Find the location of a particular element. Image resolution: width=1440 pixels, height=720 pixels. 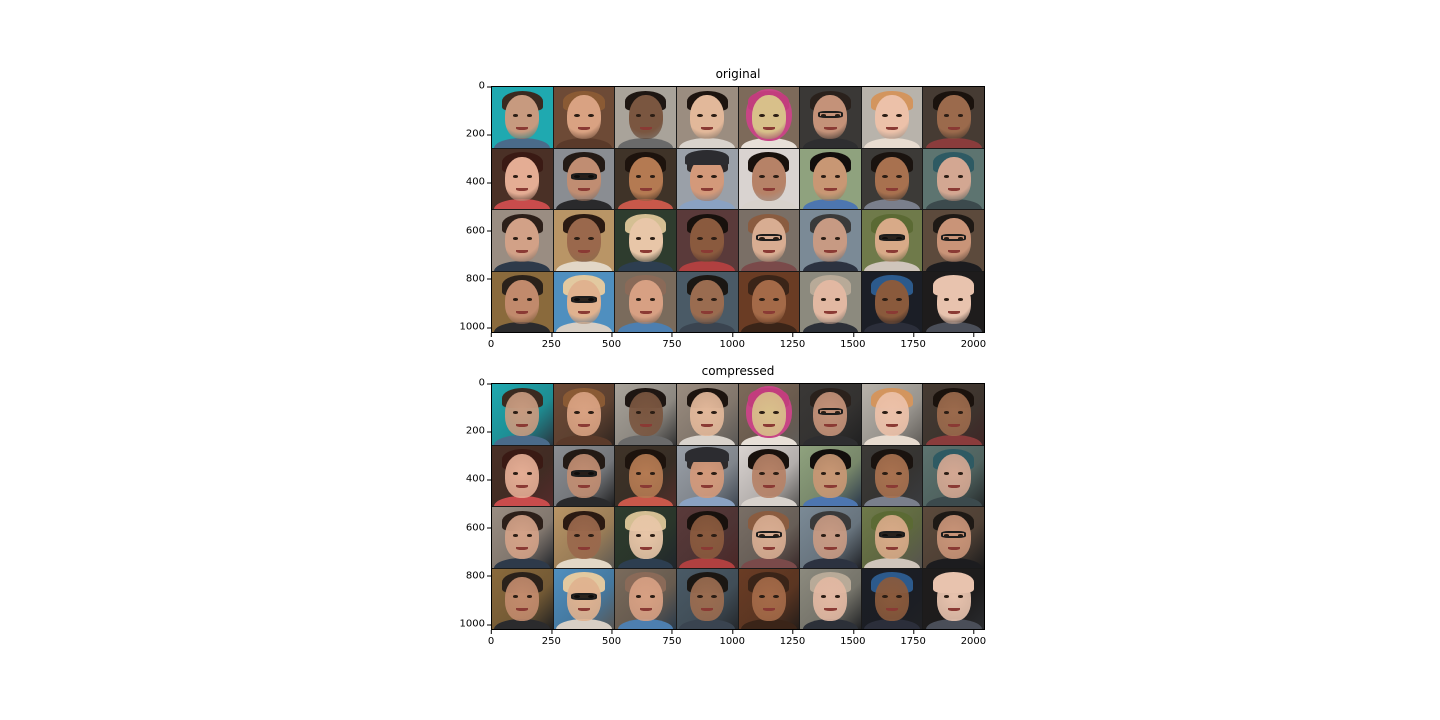

x-tick-label: 1750 is located at coordinates (913, 341).